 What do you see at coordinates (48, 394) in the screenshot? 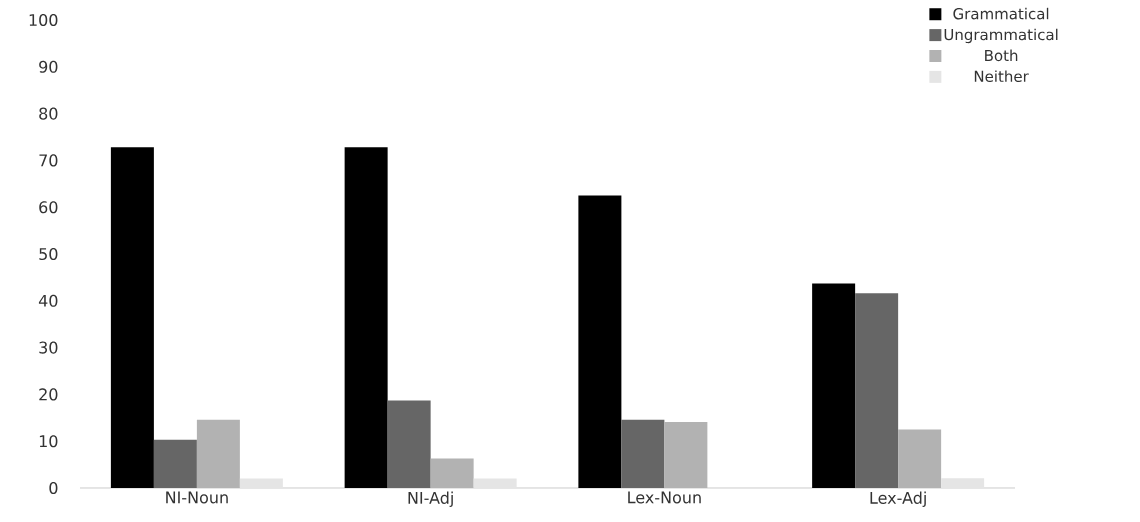
I see `y-tick-label: 20` at bounding box center [48, 394].